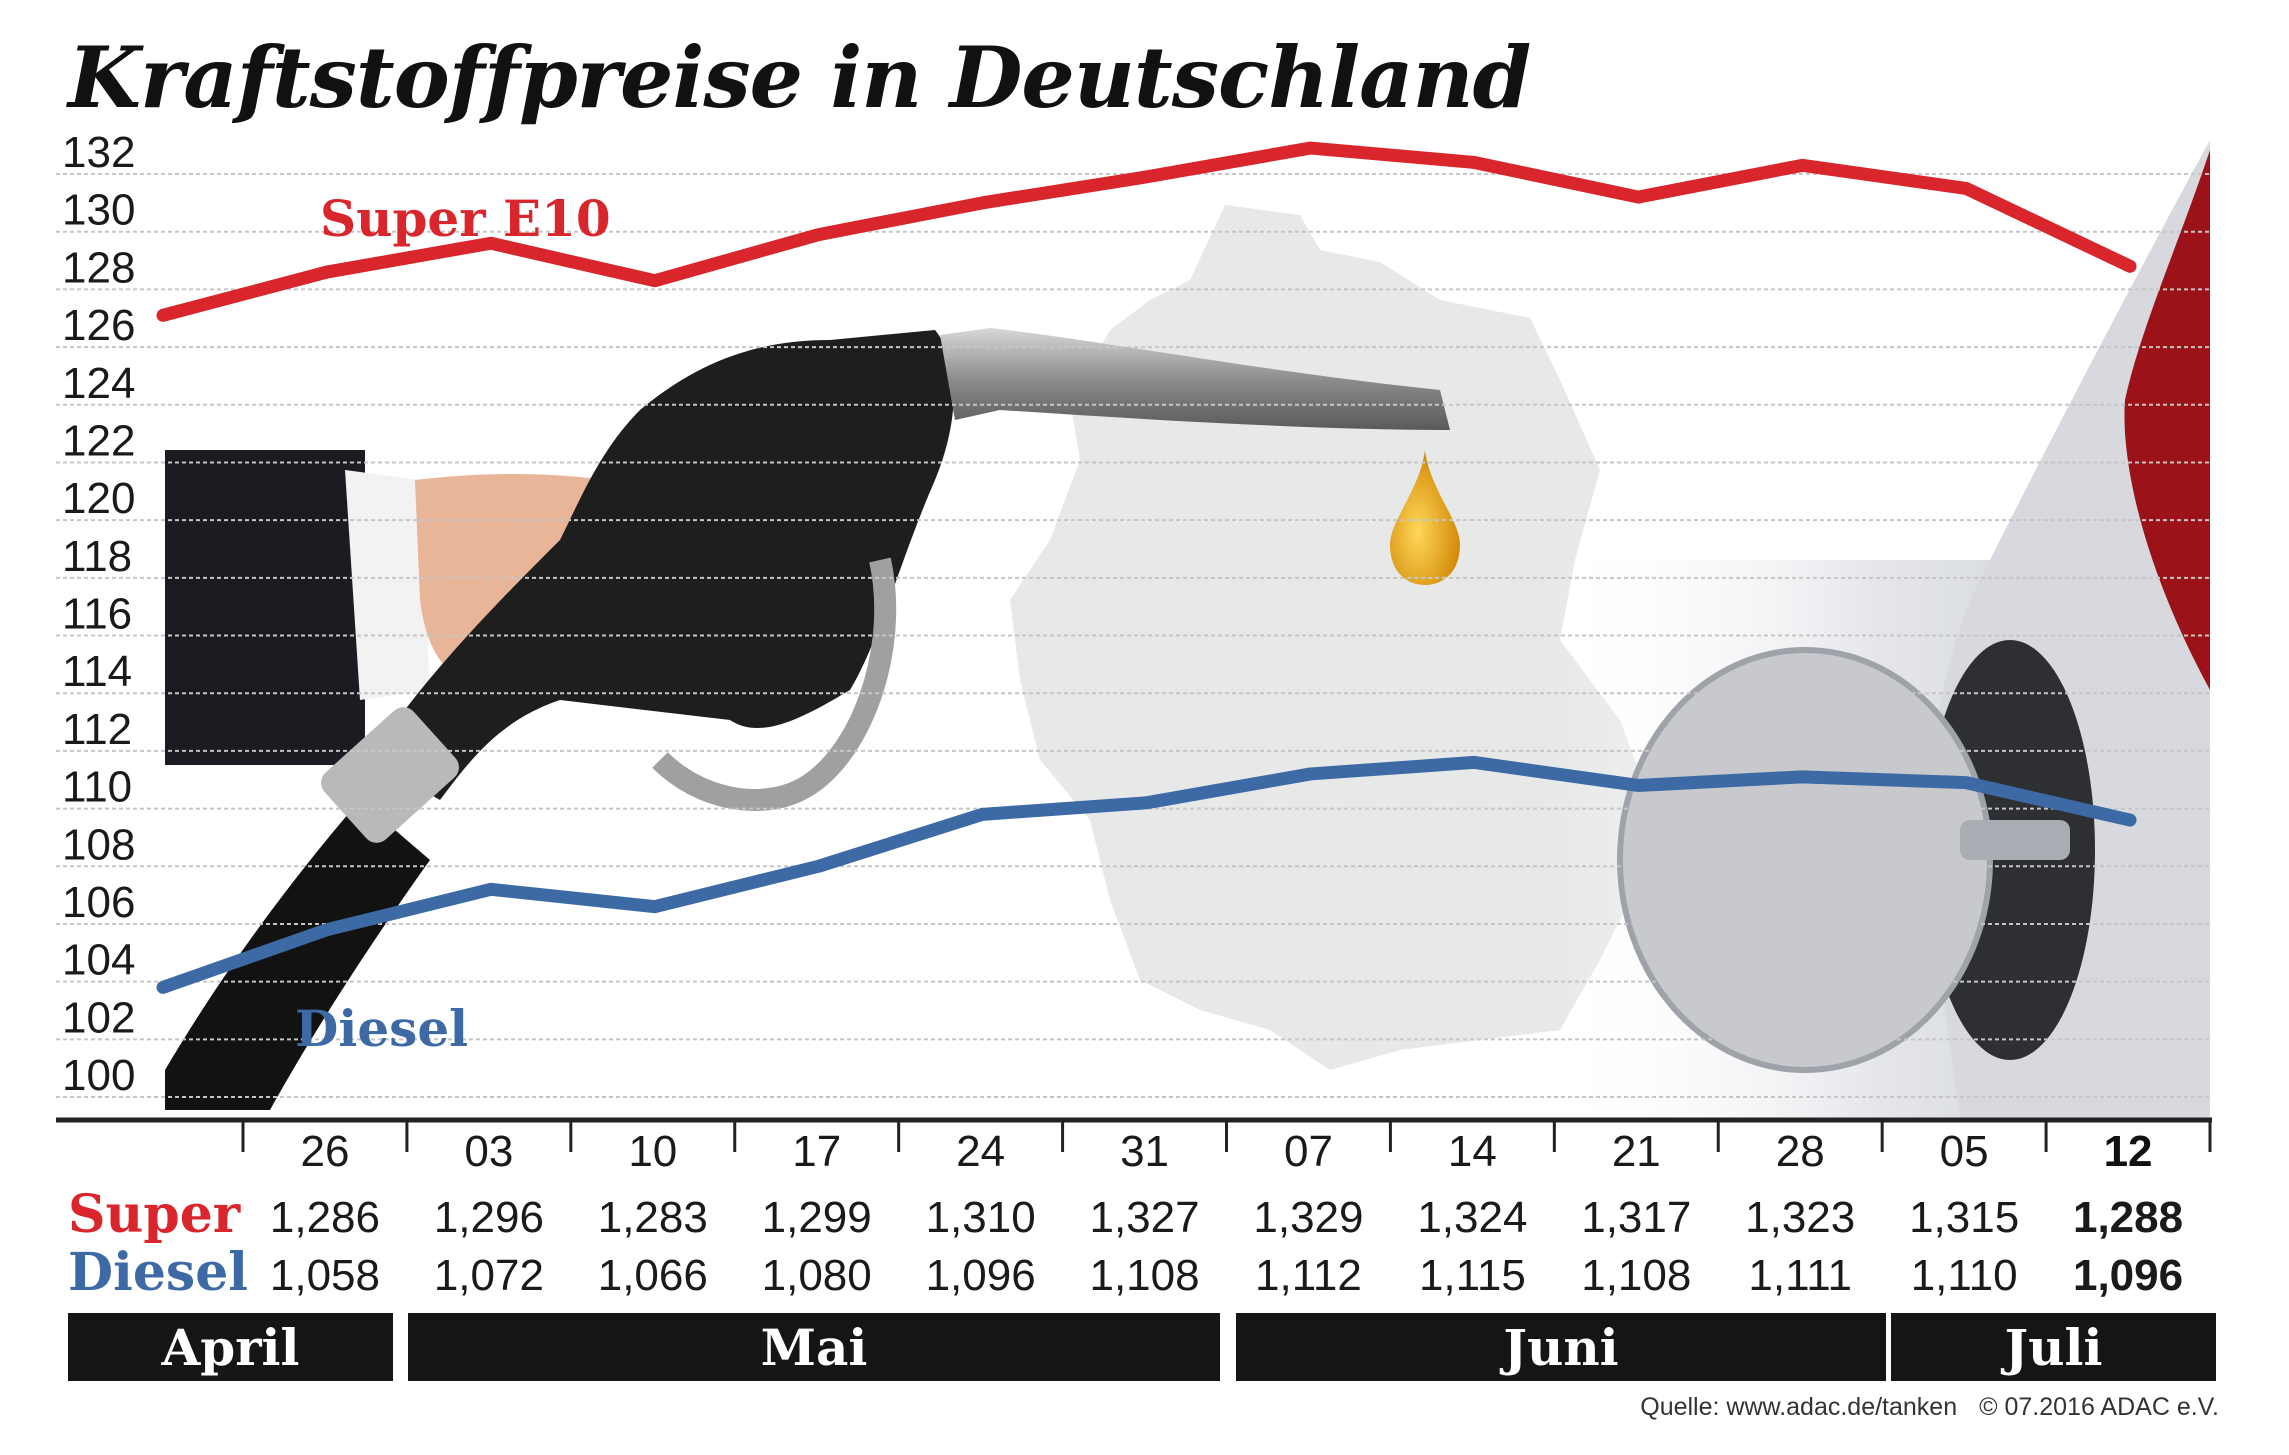  I want to click on x-tick-label-24: 24, so click(980, 1151).